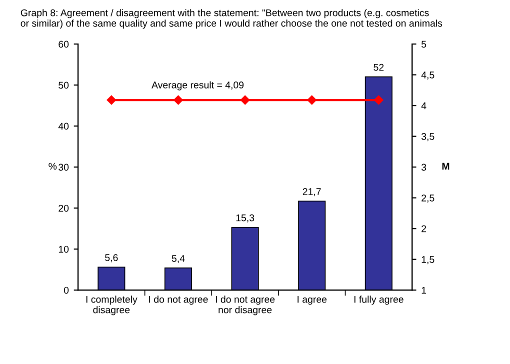 This screenshot has height=364, width=510. I want to click on y2-tick-label: 2,5, so click(428, 198).